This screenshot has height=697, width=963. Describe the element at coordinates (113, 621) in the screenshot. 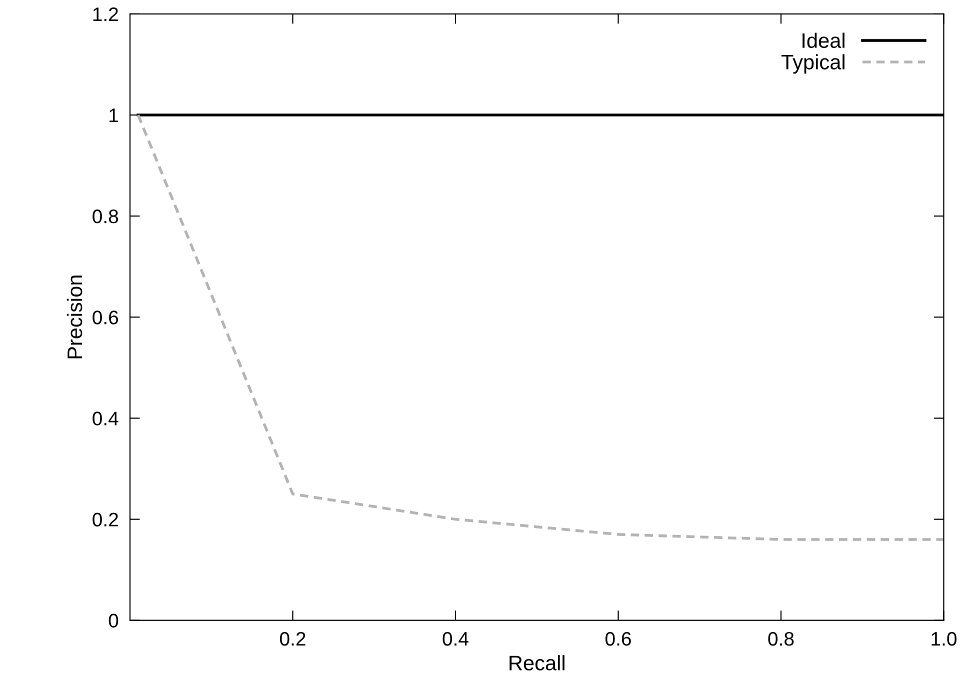

I see `y-tick-label: 0` at that location.